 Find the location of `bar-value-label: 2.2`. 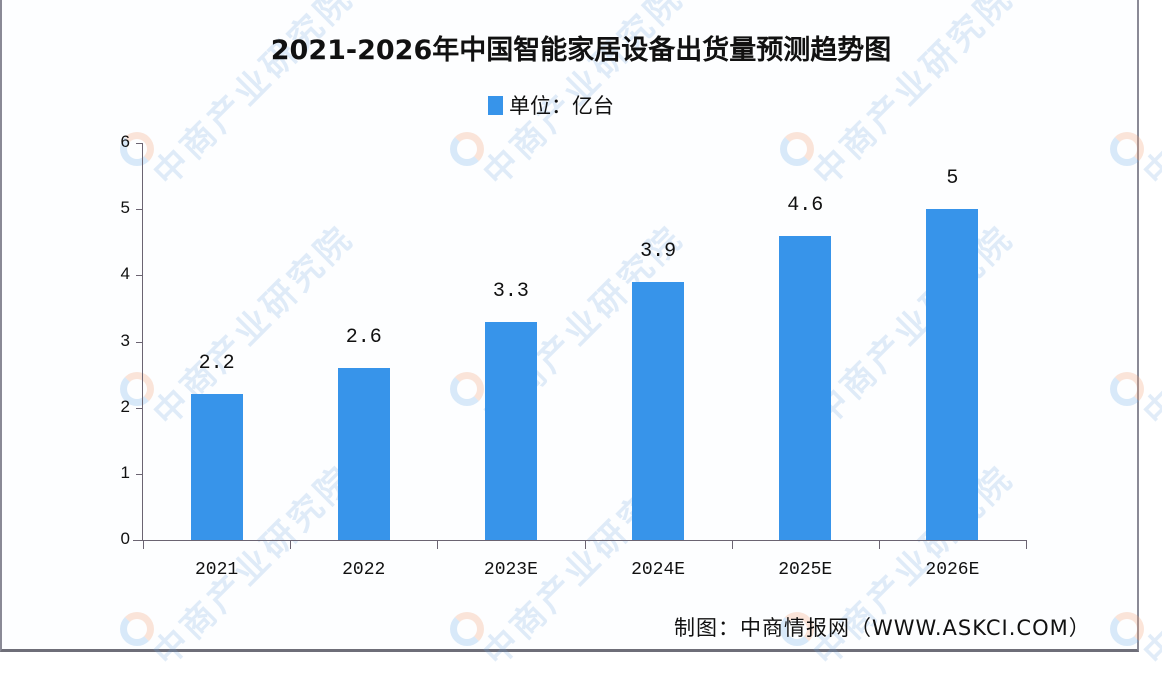

bar-value-label: 2.2 is located at coordinates (216, 364).